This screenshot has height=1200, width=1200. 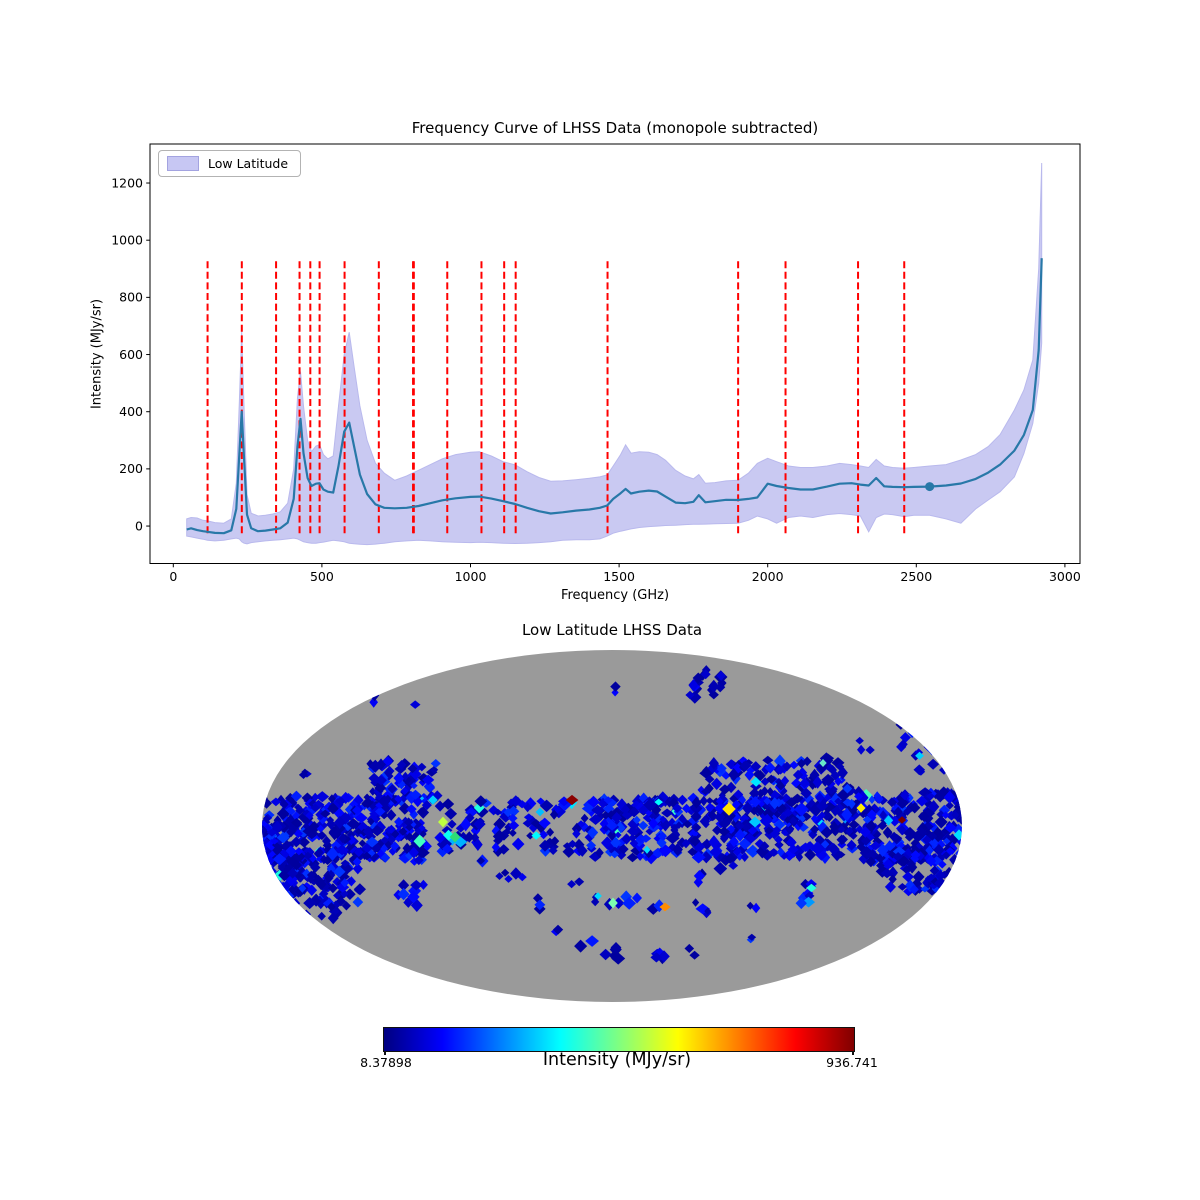 What do you see at coordinates (612, 630) in the screenshot?
I see `chart2-title: Low Latitude LHSS Data` at bounding box center [612, 630].